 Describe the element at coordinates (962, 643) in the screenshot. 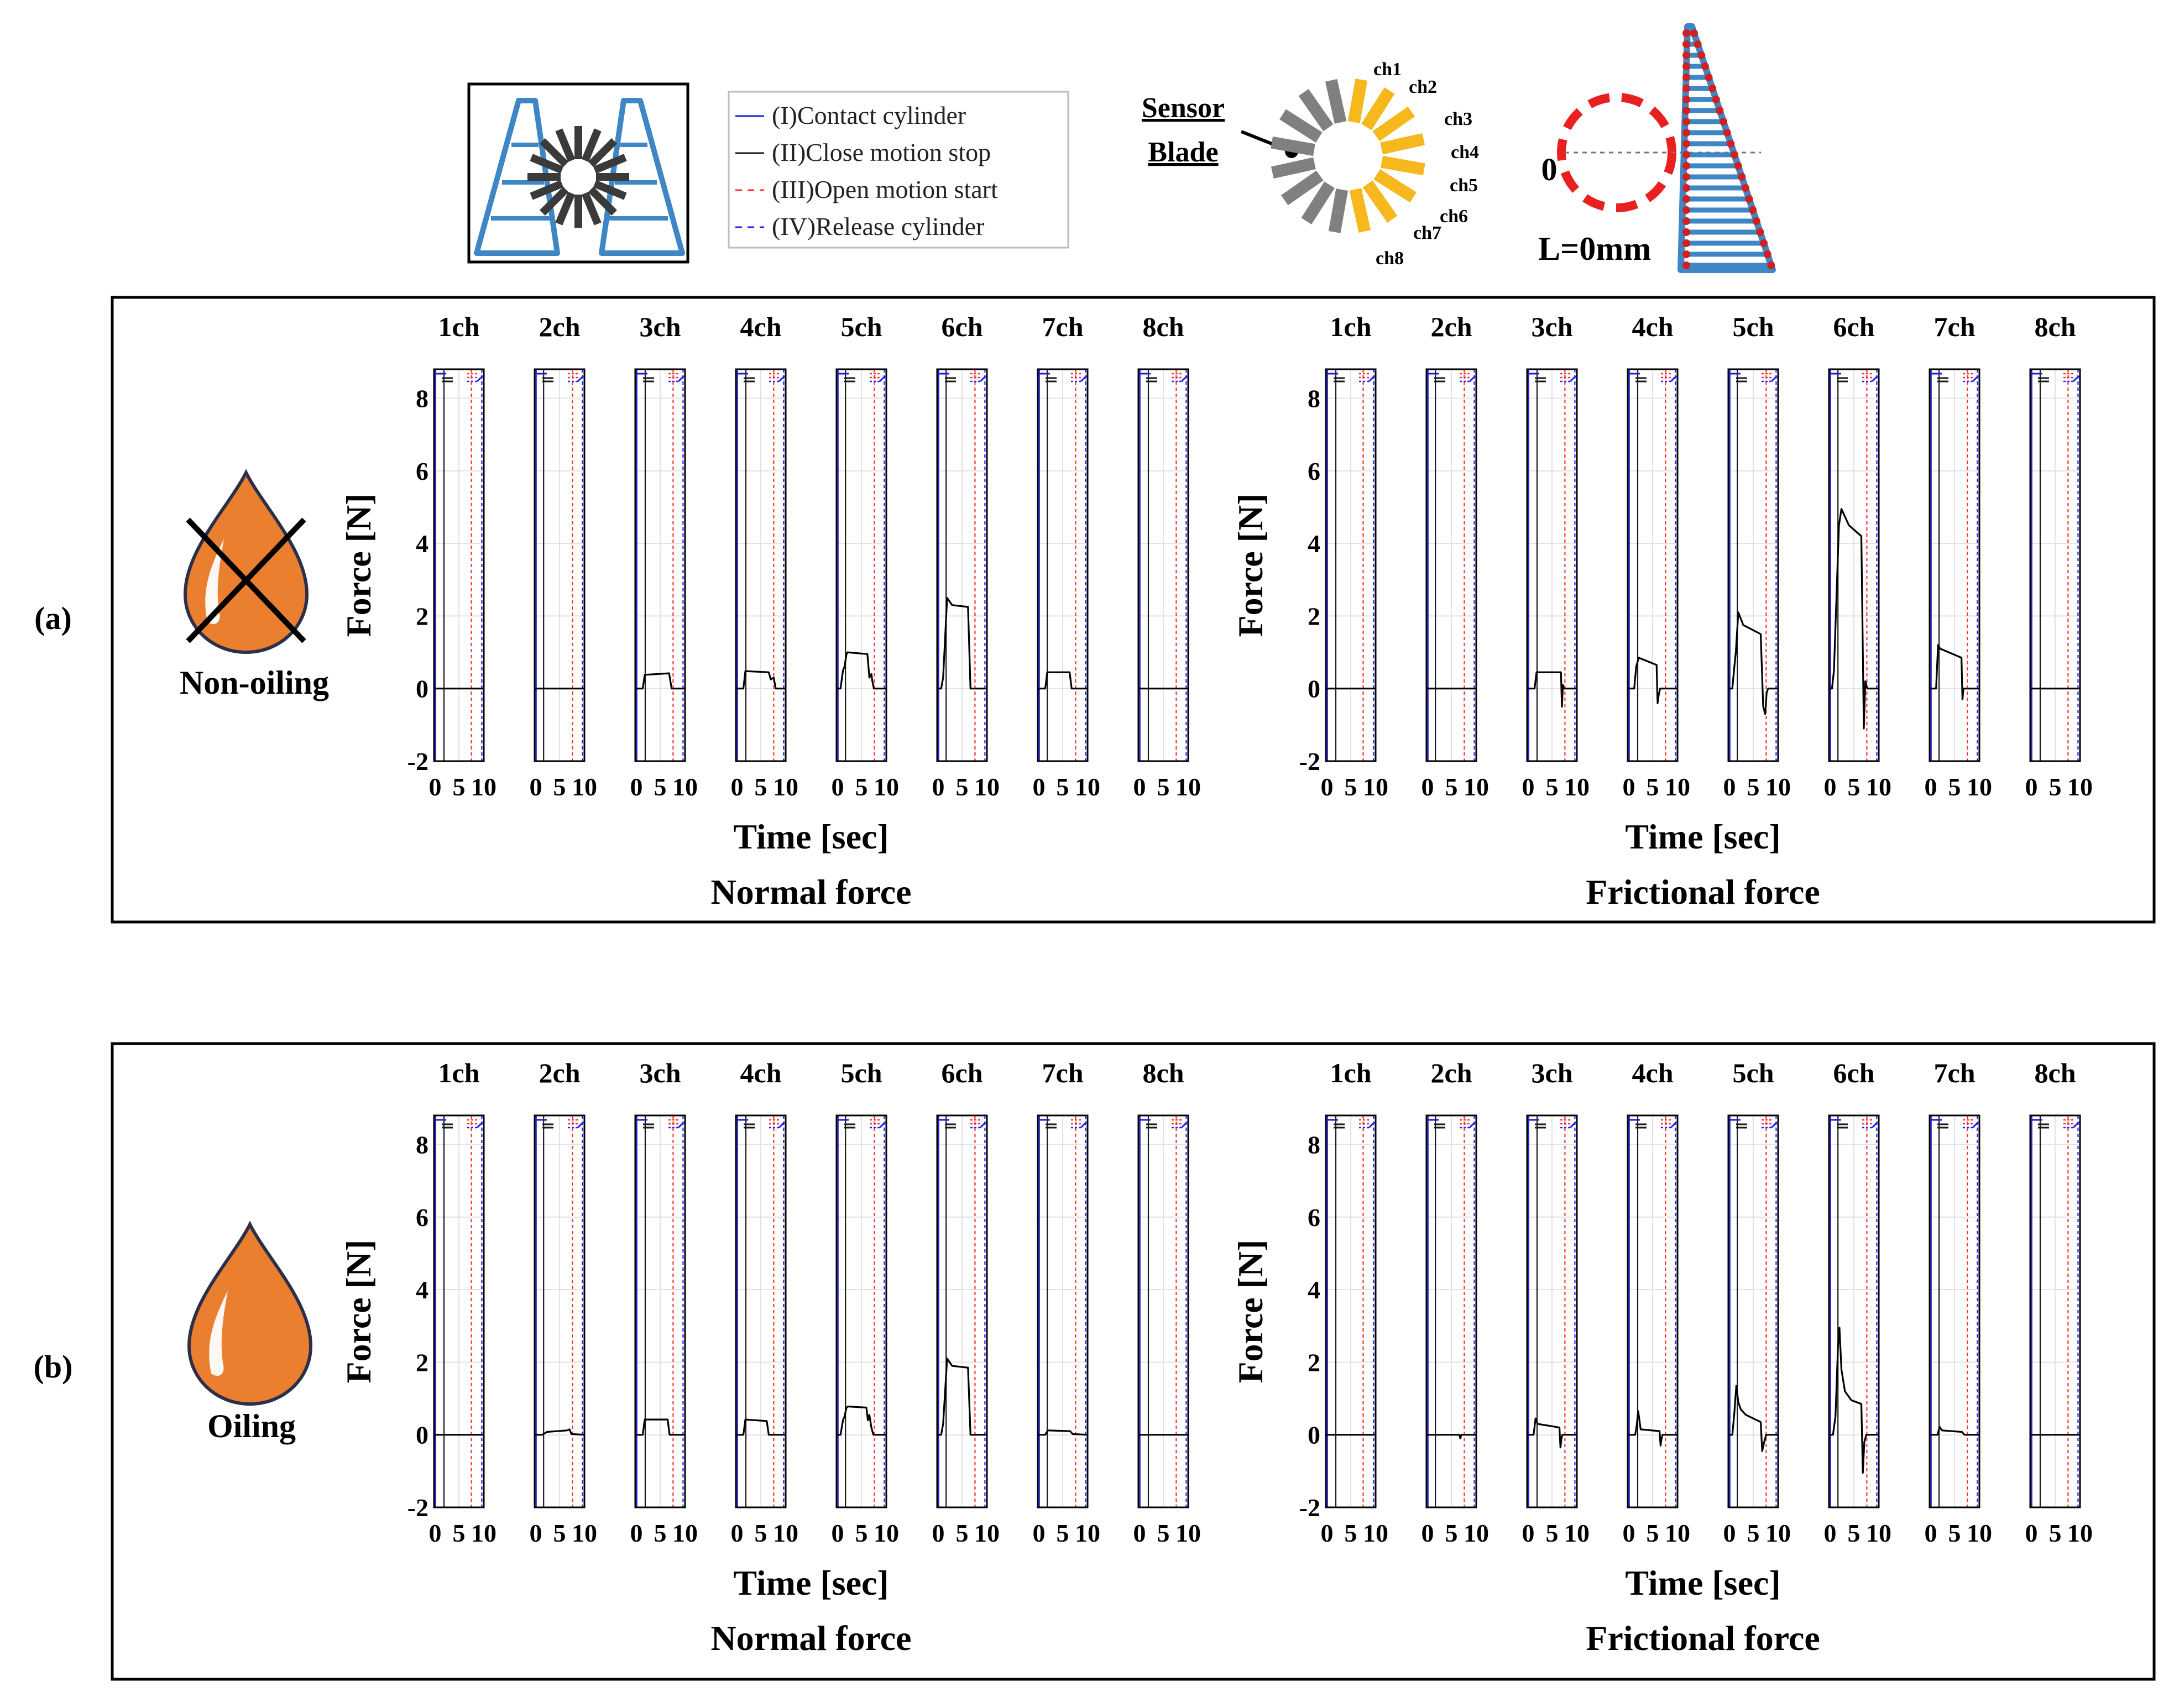

I see `series-line-6ch` at that location.